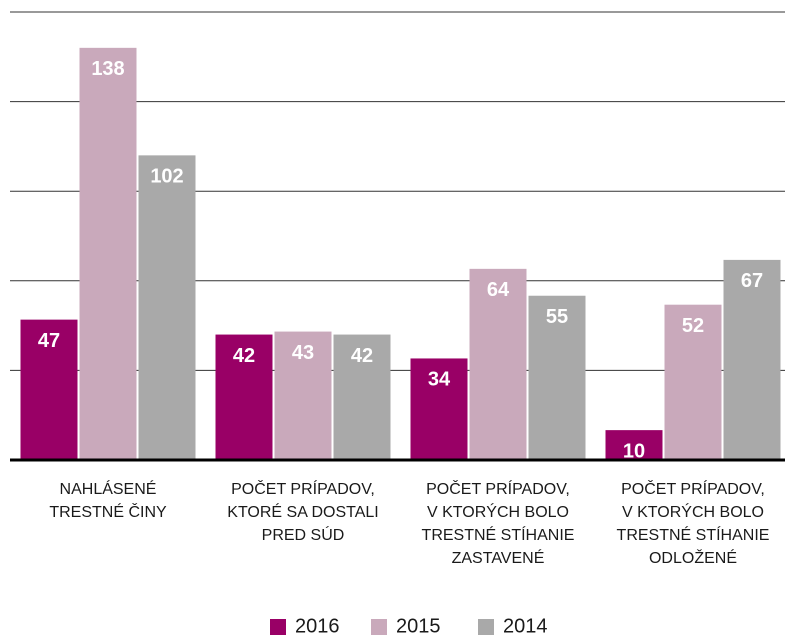 This screenshot has width=785, height=635. I want to click on legend-label: 2014, so click(525, 625).